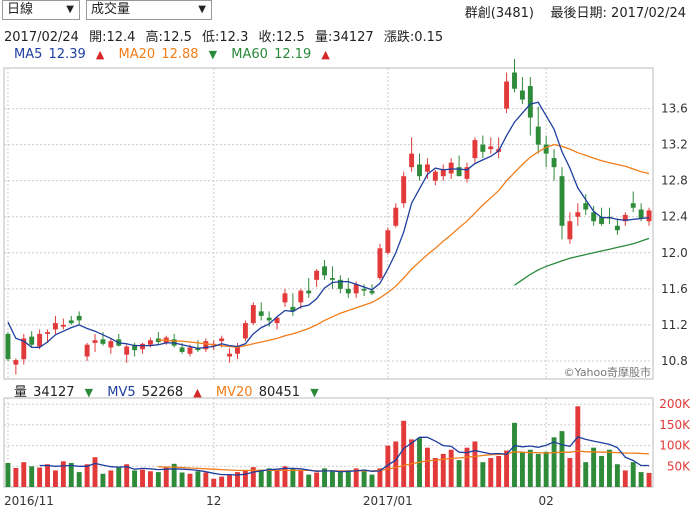 Image resolution: width=696 pixels, height=515 pixels. I want to click on volume-tick-label: 150K, so click(675, 425).